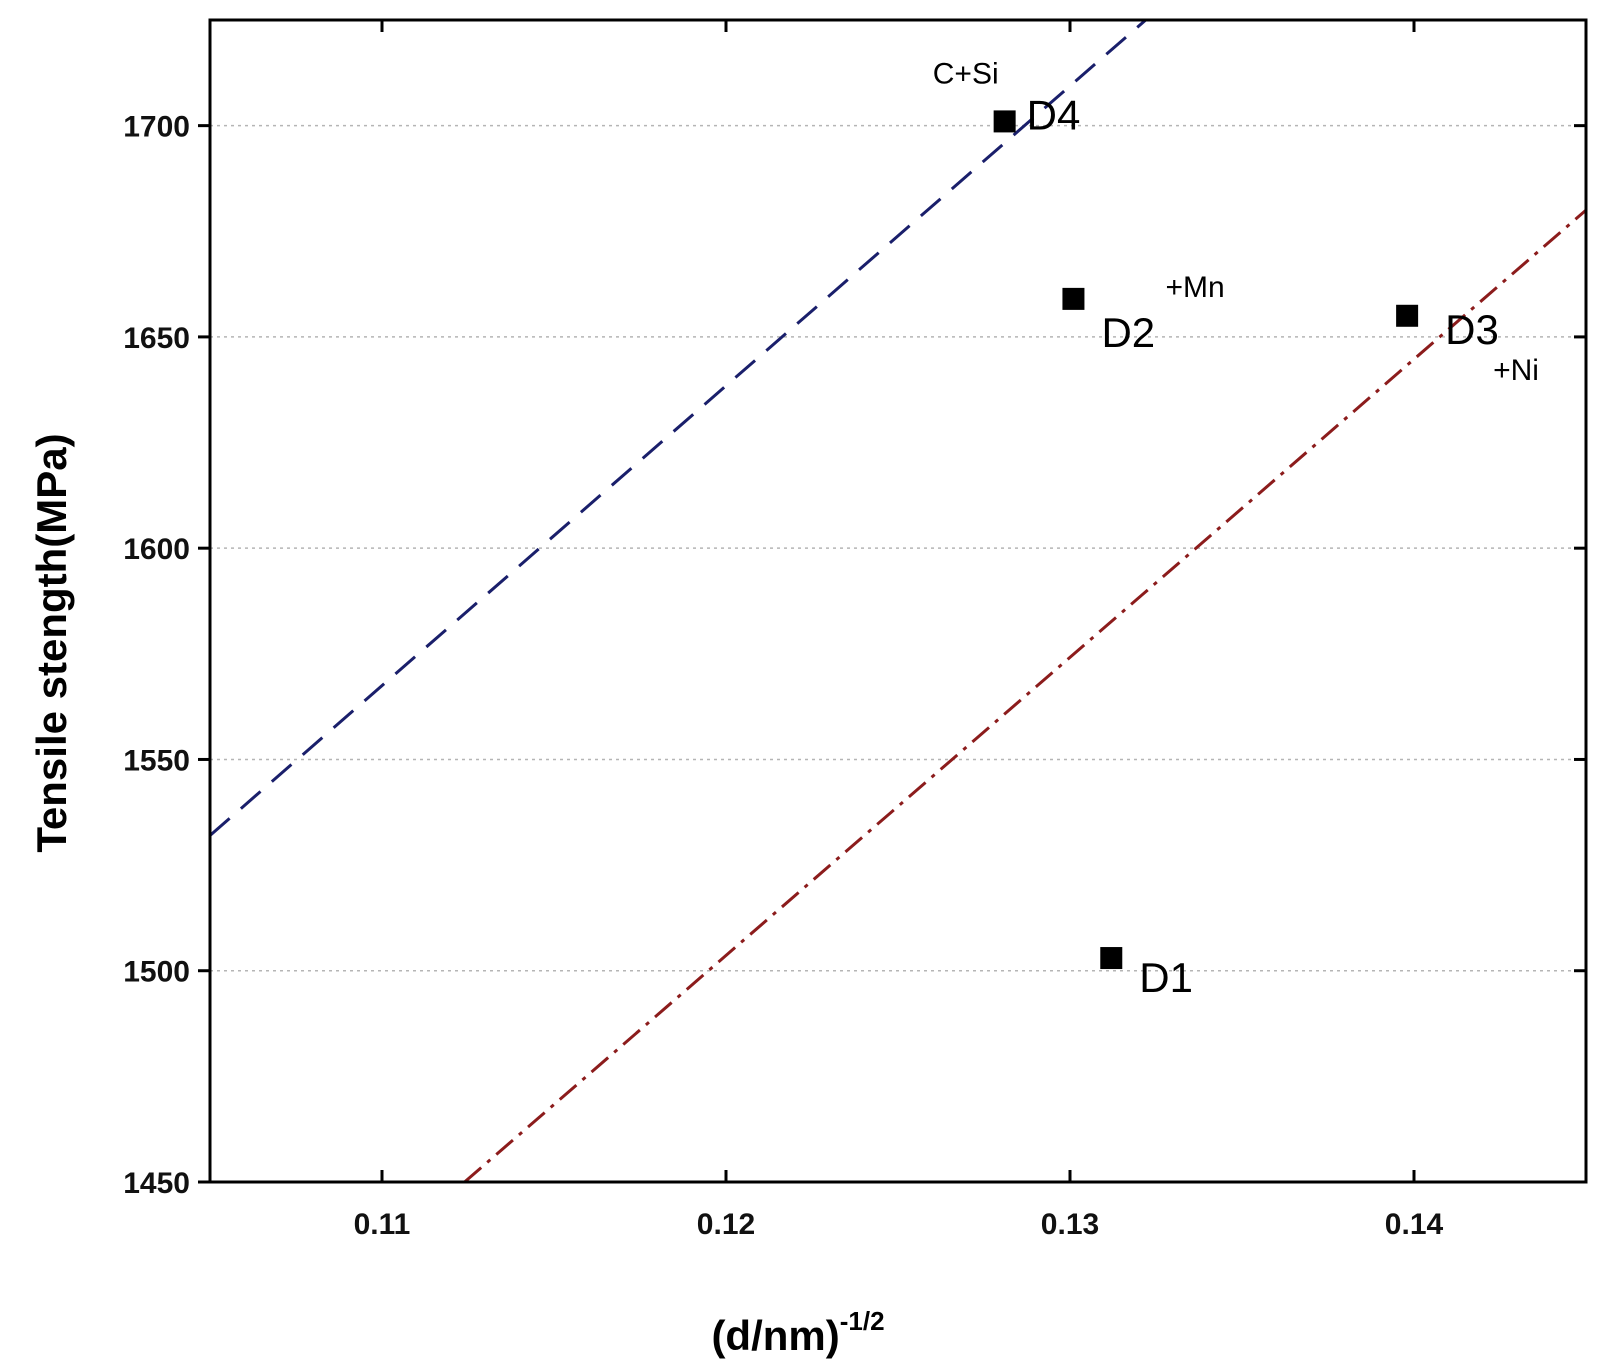  I want to click on point-annotation-d4: C+Si, so click(966, 73).